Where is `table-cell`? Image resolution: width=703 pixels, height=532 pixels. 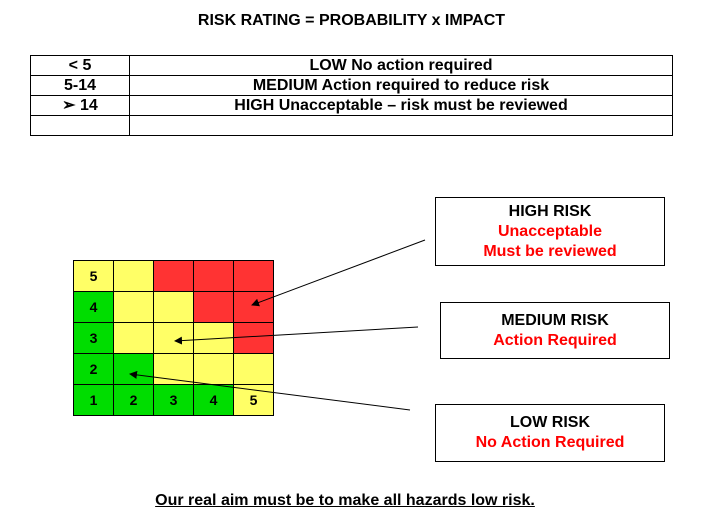 table-cell is located at coordinates (401, 125).